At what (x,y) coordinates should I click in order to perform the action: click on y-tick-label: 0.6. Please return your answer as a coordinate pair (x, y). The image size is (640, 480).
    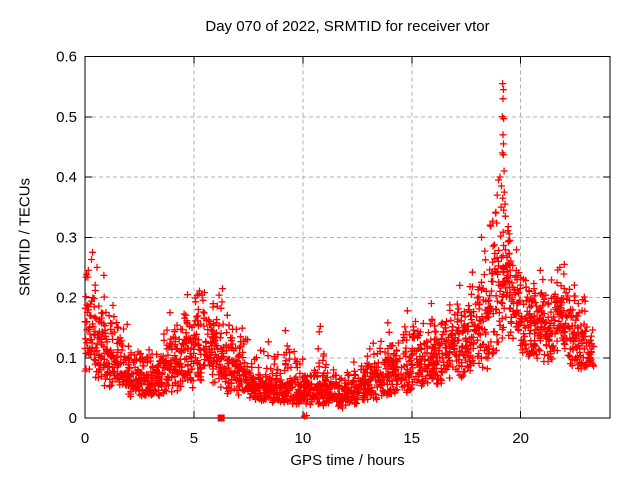
    Looking at the image, I should click on (66, 57).